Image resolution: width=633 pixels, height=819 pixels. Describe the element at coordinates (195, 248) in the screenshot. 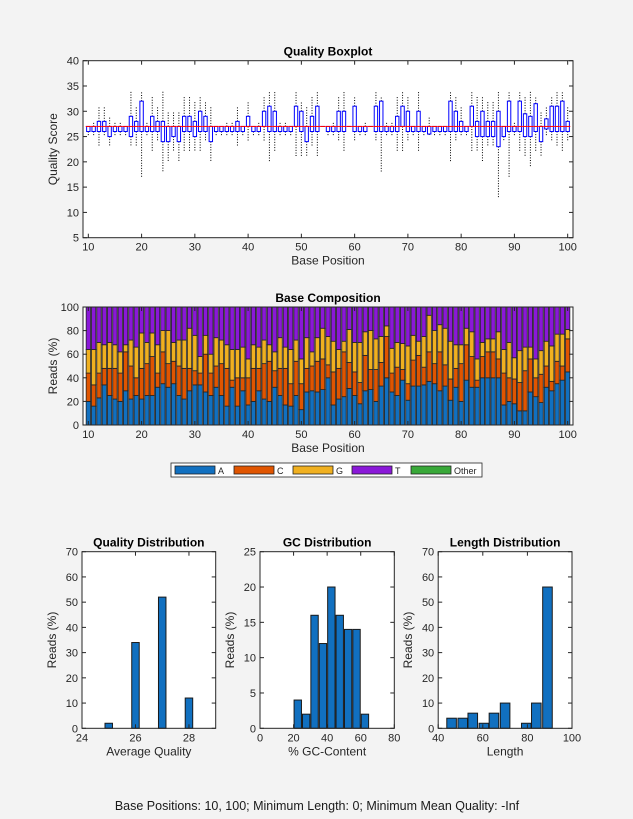

I see `x-tick-label: 30` at that location.